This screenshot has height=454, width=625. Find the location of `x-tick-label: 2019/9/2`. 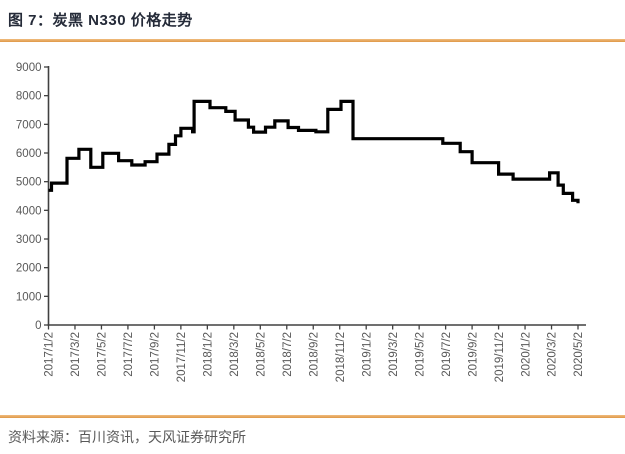

x-tick-label: 2019/9/2 is located at coordinates (473, 354).